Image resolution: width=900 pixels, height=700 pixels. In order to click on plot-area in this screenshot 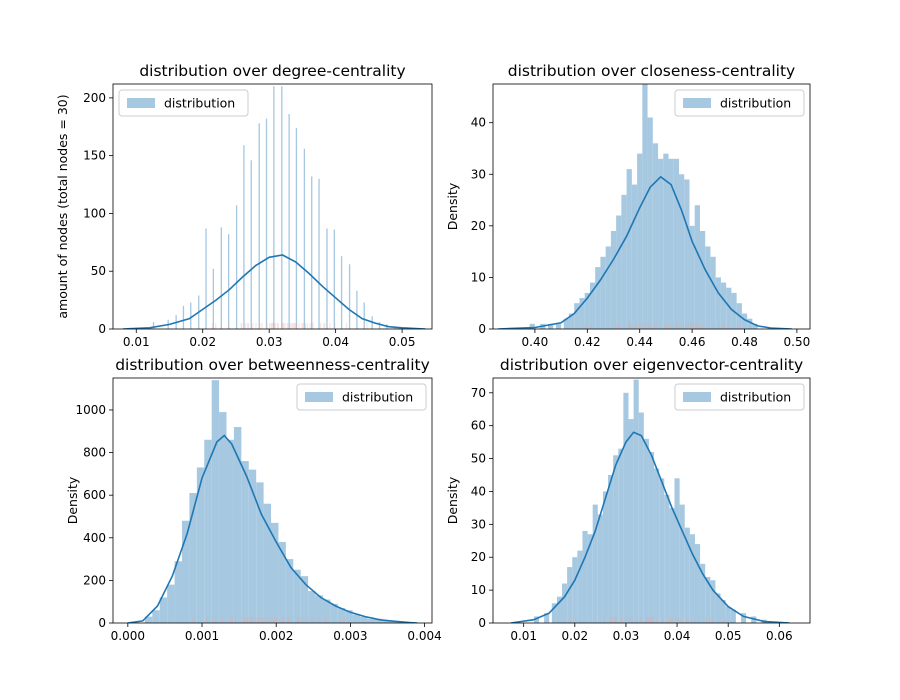, I will do `click(274, 207)`.